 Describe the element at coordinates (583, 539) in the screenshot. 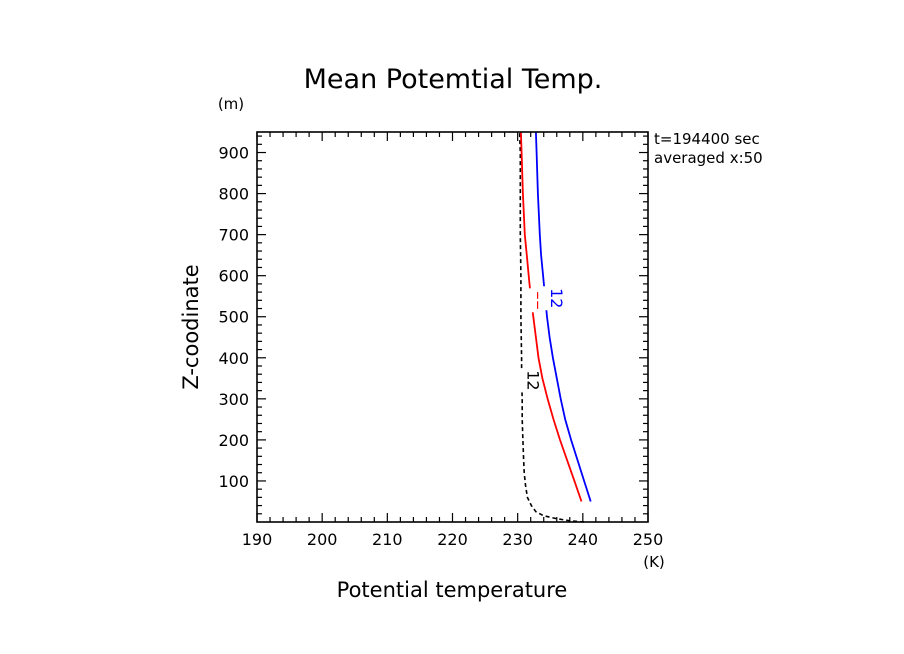

I see `x-tick-label: 240` at that location.